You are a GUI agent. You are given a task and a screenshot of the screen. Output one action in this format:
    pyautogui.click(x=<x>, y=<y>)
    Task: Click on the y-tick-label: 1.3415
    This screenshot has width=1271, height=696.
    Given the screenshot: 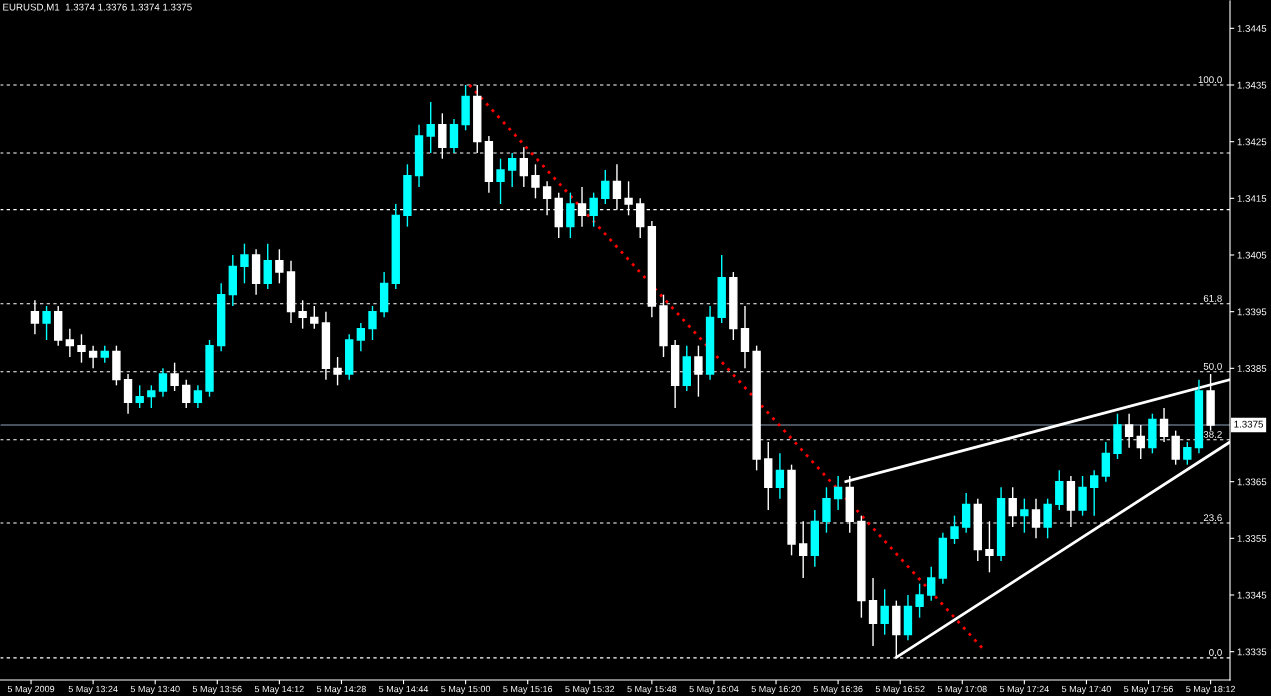 What is the action you would take?
    pyautogui.click(x=1252, y=198)
    